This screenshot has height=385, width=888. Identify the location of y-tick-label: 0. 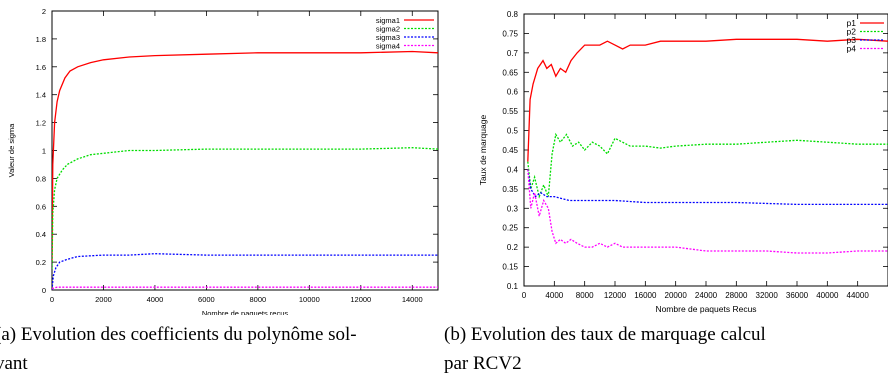
(44, 290).